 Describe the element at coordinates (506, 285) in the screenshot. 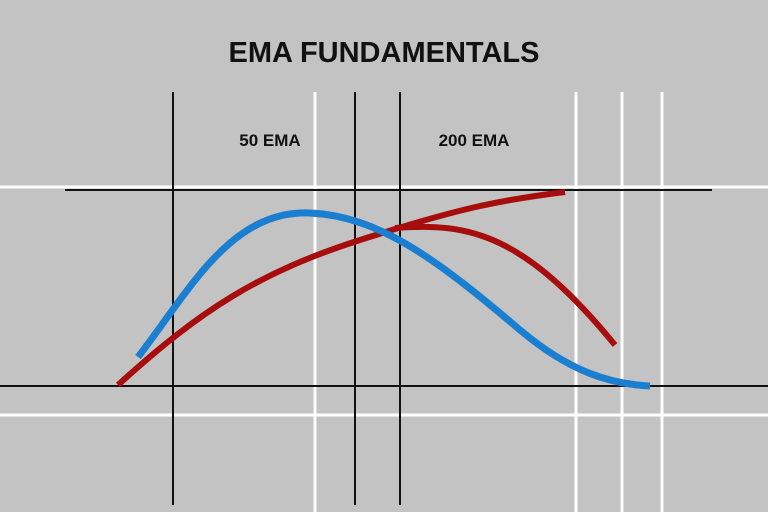

I see `ema-curve` at that location.